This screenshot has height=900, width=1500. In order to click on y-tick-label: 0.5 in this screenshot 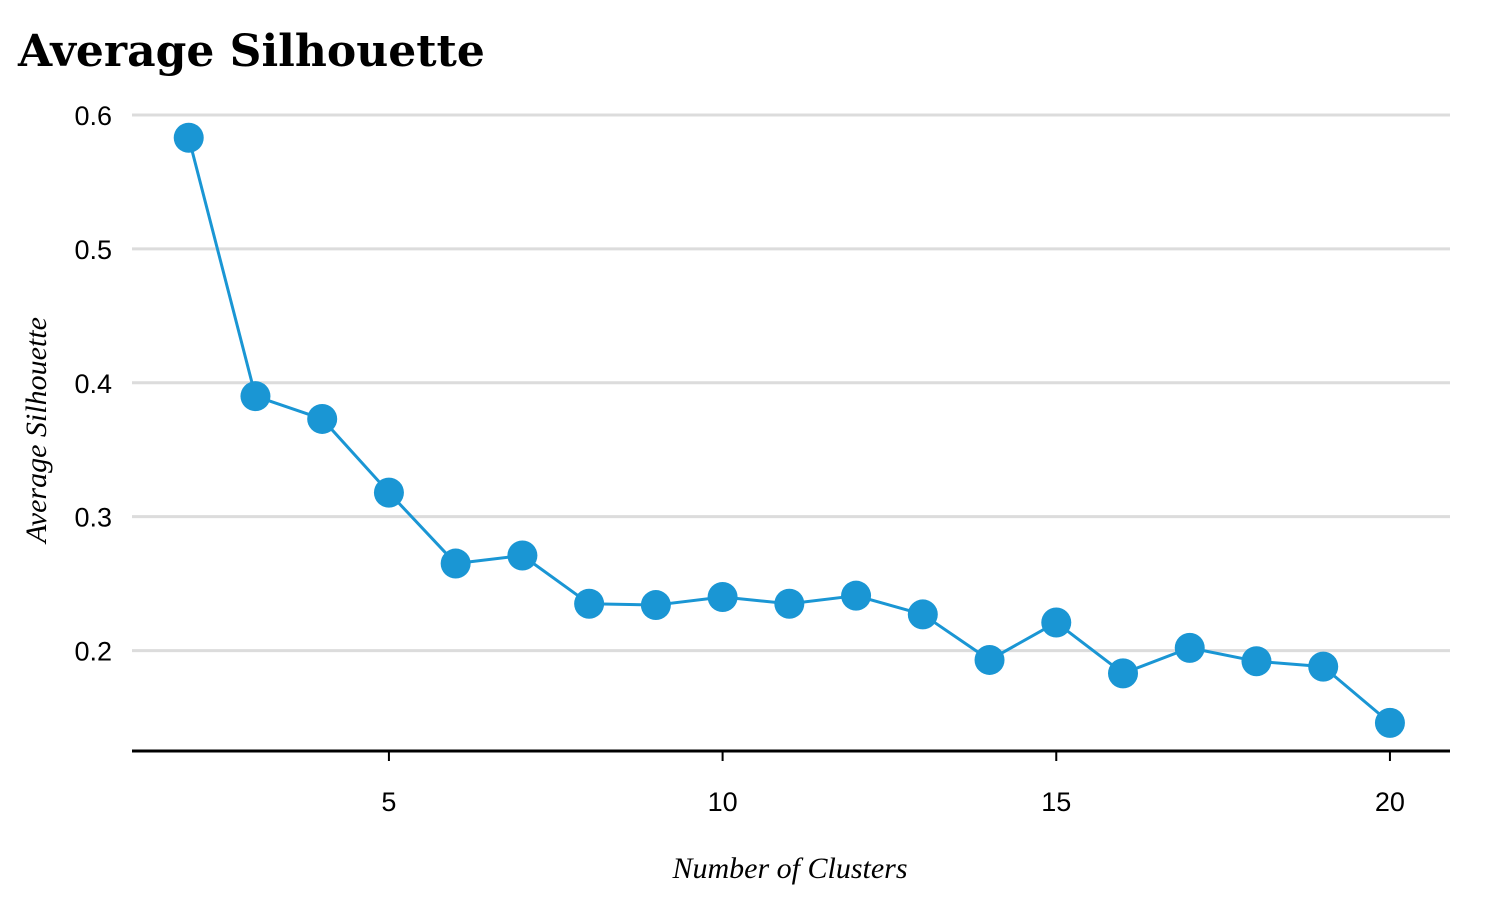, I will do `click(93, 250)`.